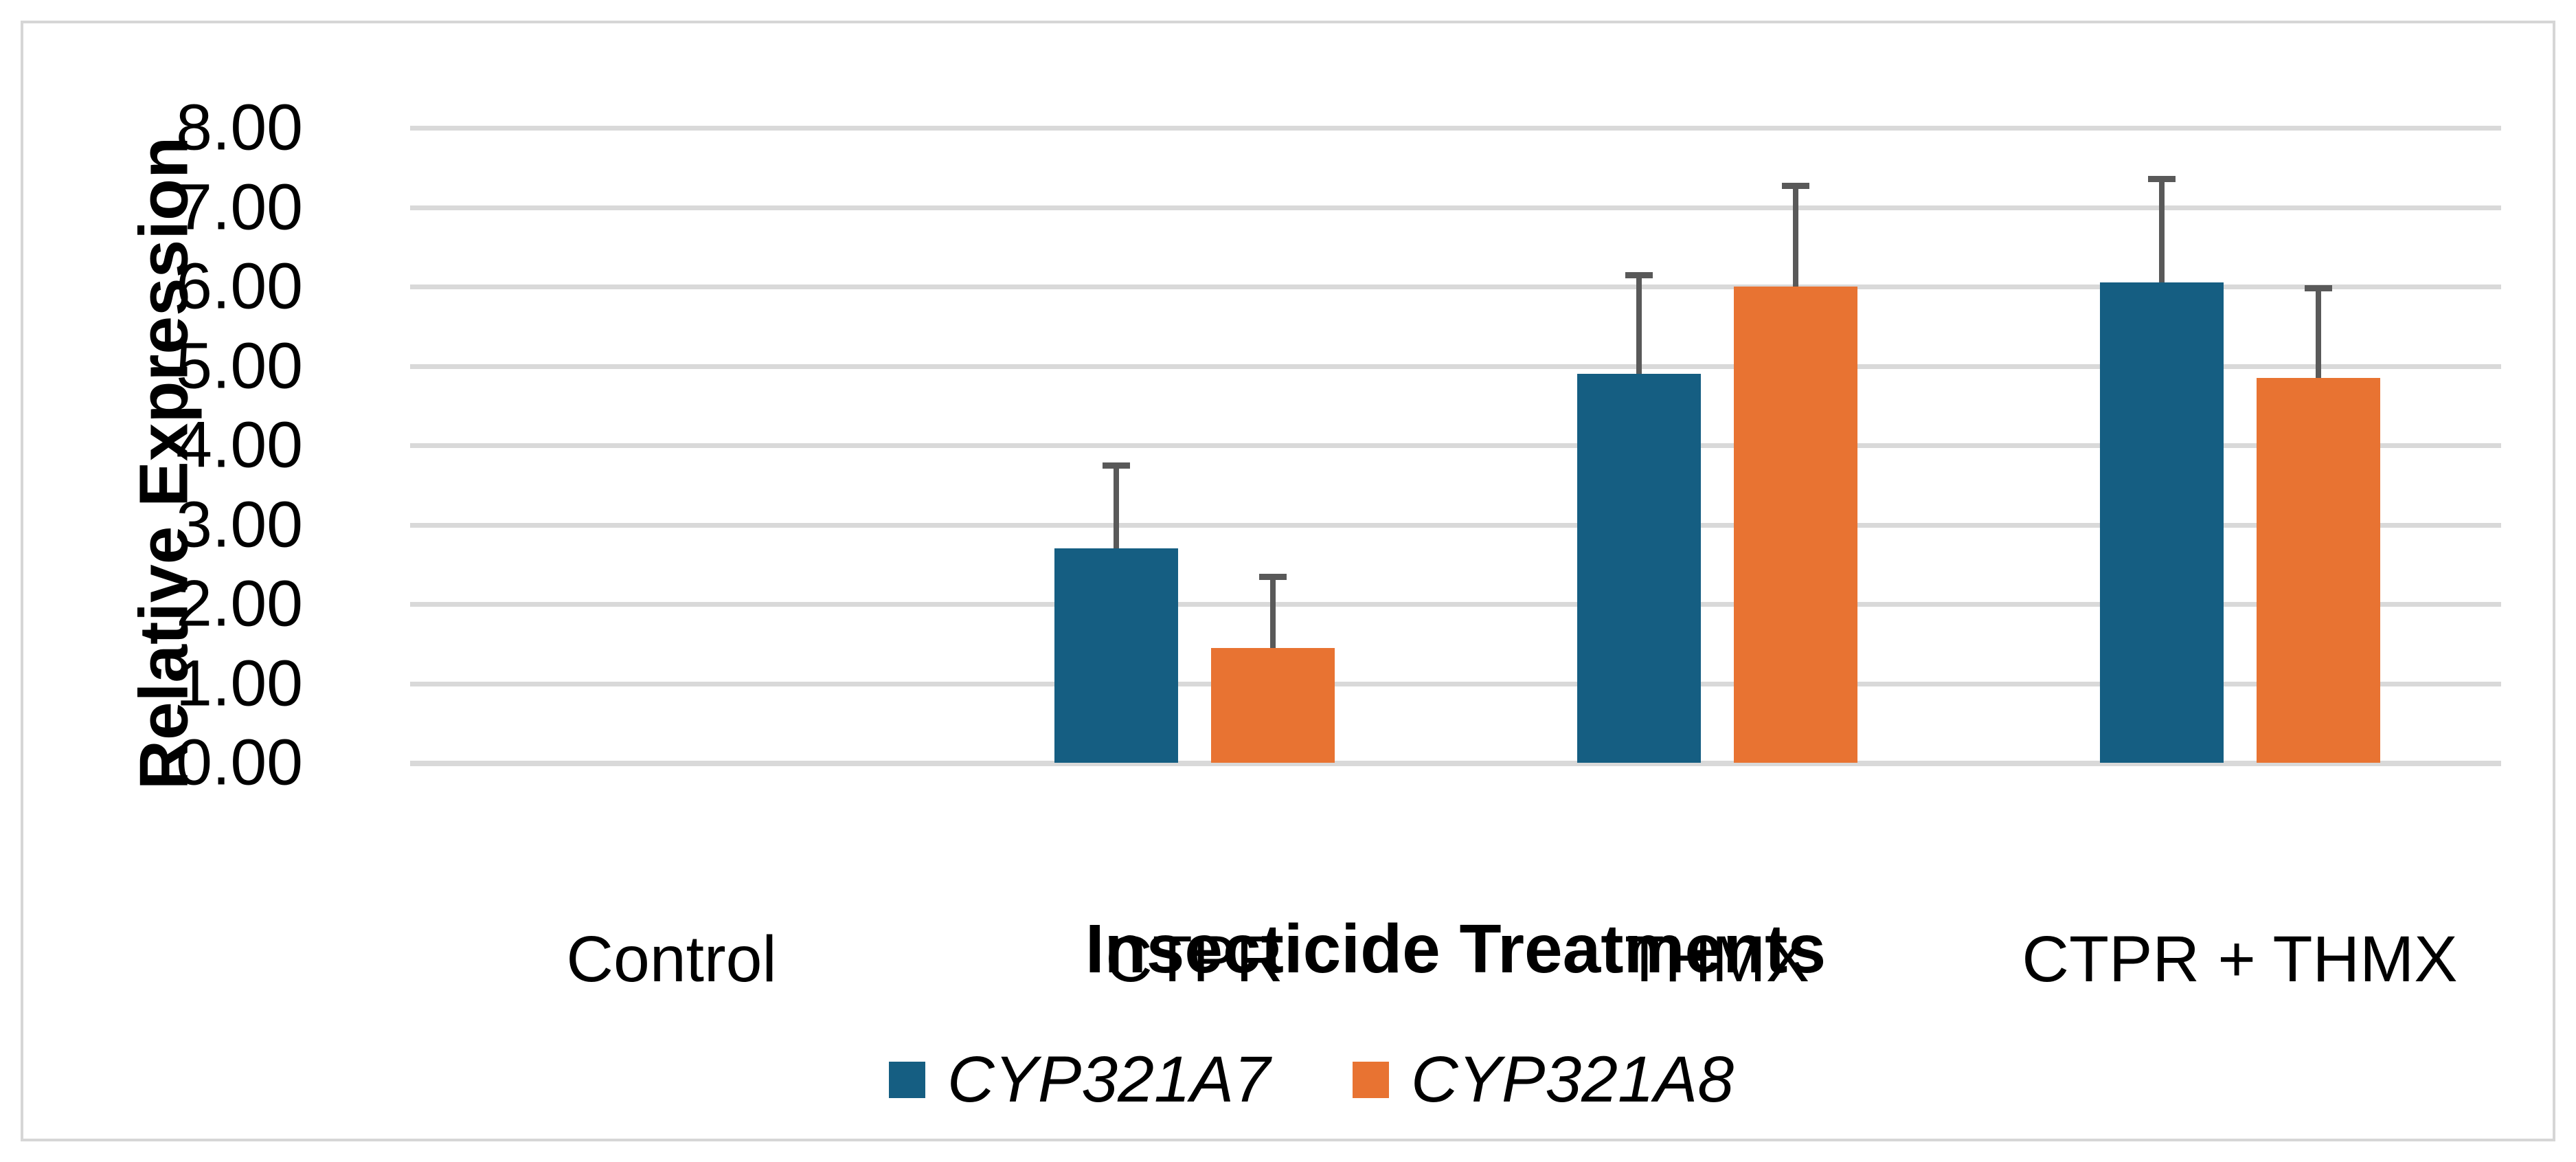 The height and width of the screenshot is (1162, 2576). What do you see at coordinates (164, 463) in the screenshot?
I see `y-axis-title: Relative Expression` at bounding box center [164, 463].